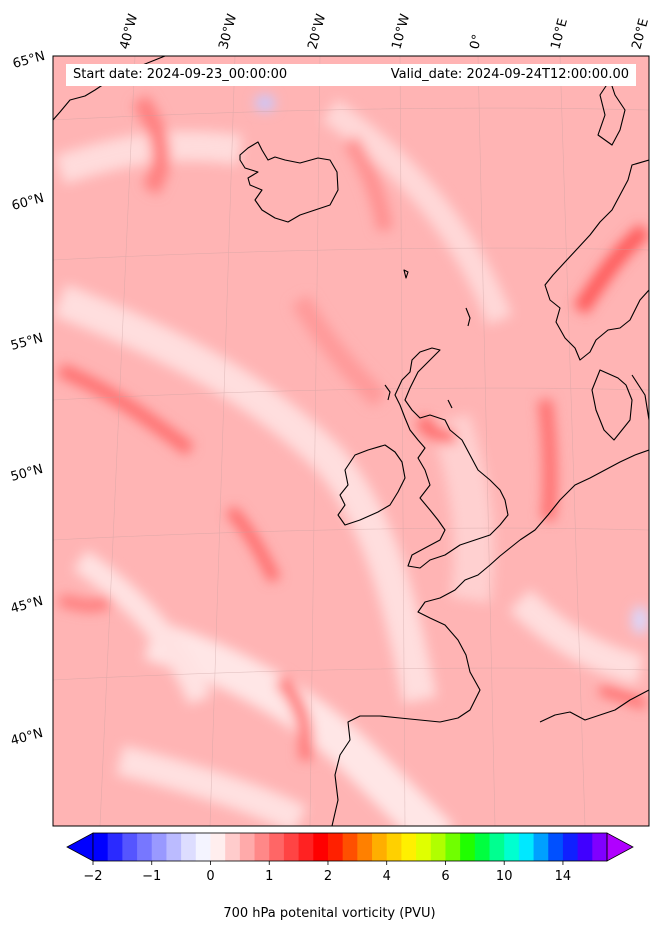 The image size is (659, 936). Describe the element at coordinates (469, 631) in the screenshot. I see `france-coast` at that location.